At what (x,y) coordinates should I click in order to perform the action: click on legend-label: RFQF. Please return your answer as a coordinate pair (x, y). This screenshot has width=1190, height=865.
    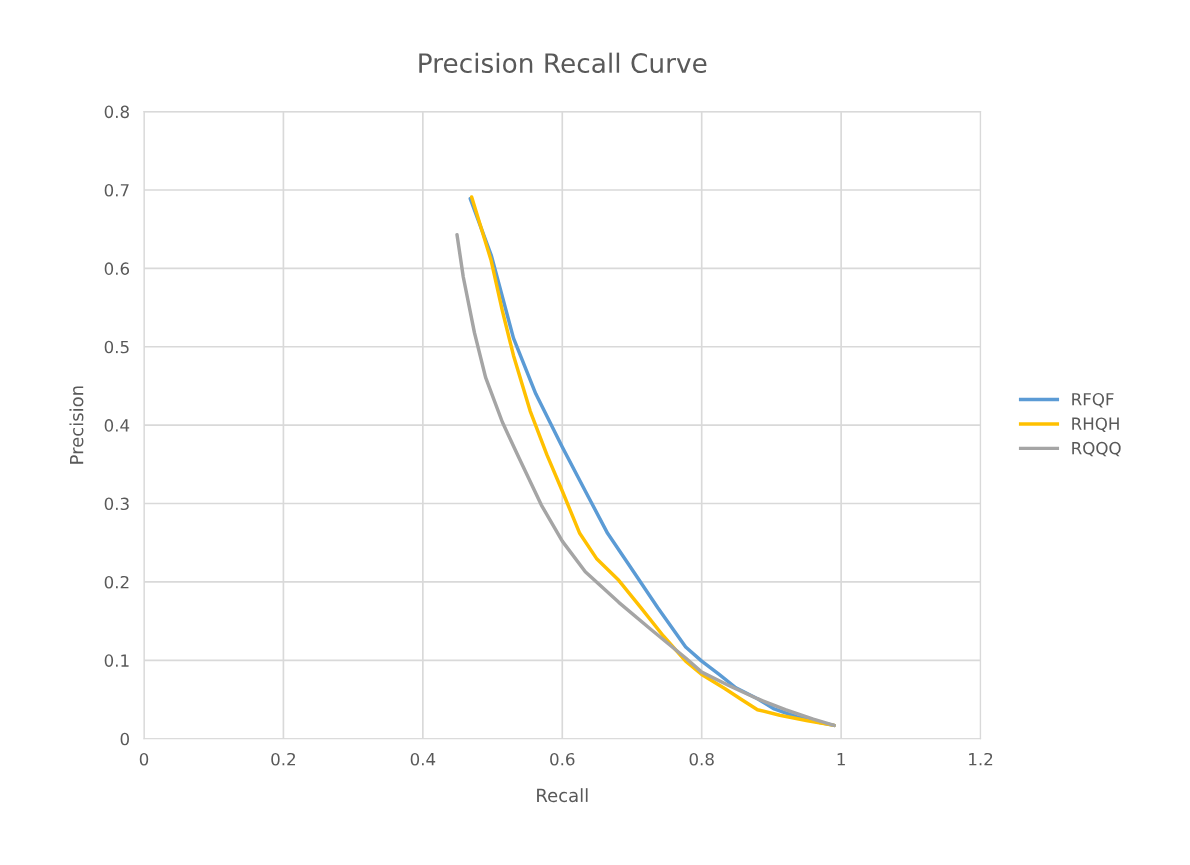
    Looking at the image, I should click on (1093, 400).